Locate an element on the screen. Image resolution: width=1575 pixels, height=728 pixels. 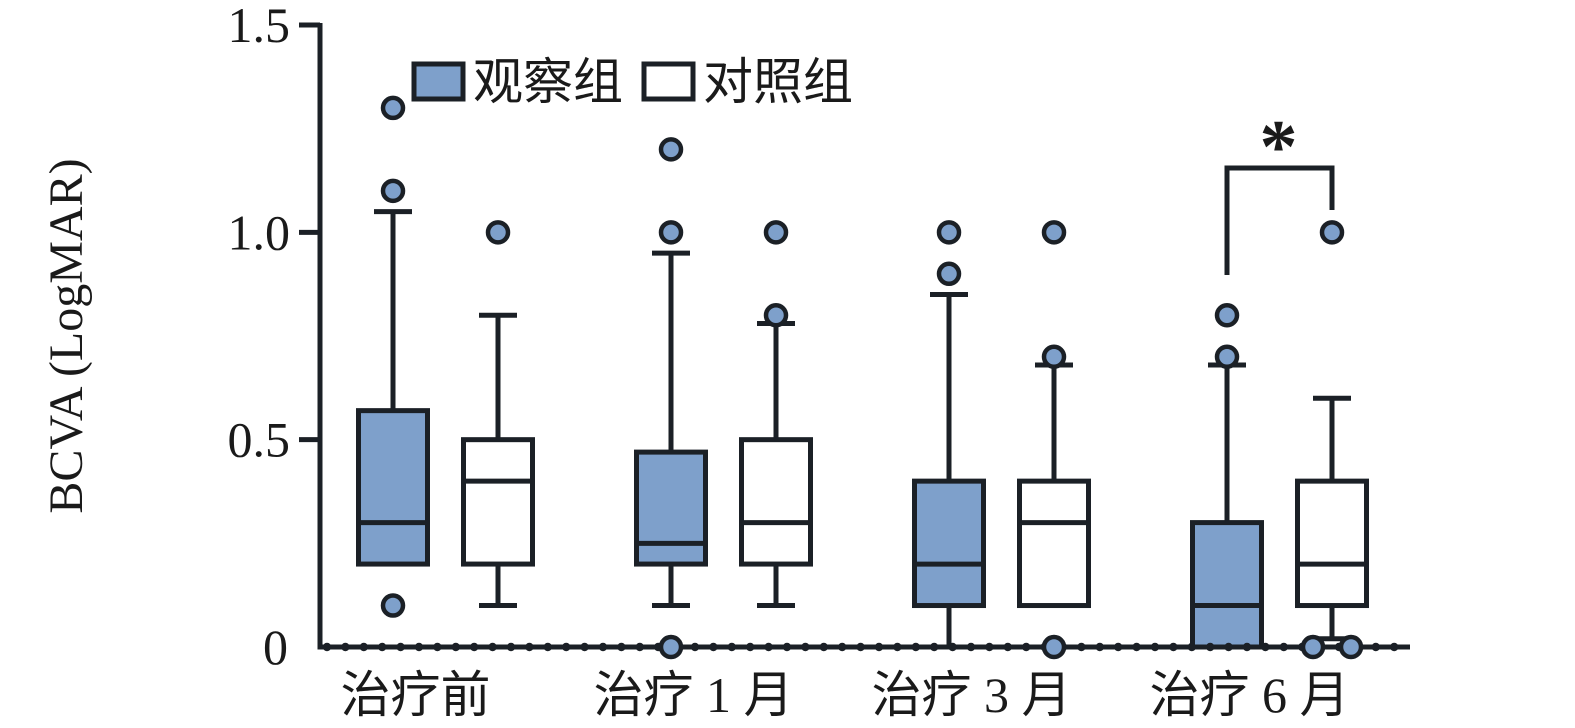
boxplot-control-group3 is located at coordinates (1054, 485).